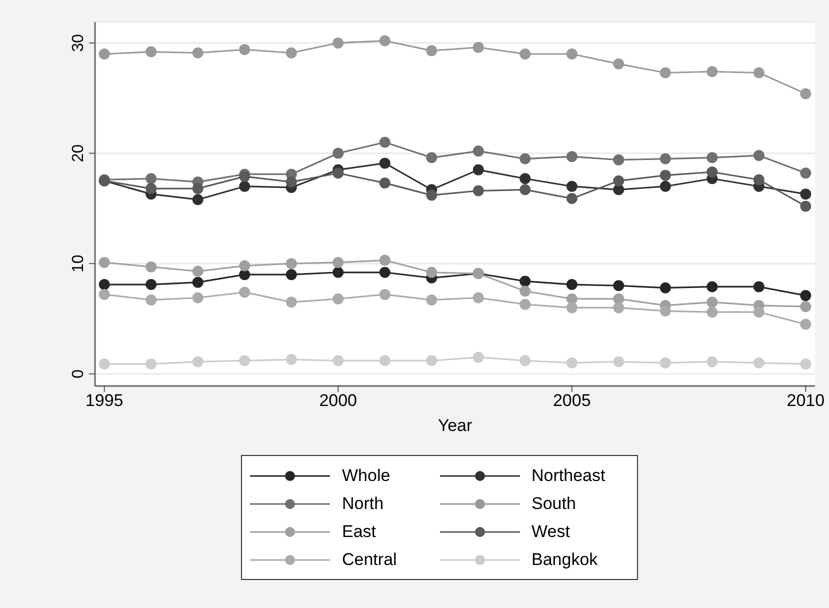 This screenshot has width=829, height=608. I want to click on x-tick-label: 2005, so click(571, 400).